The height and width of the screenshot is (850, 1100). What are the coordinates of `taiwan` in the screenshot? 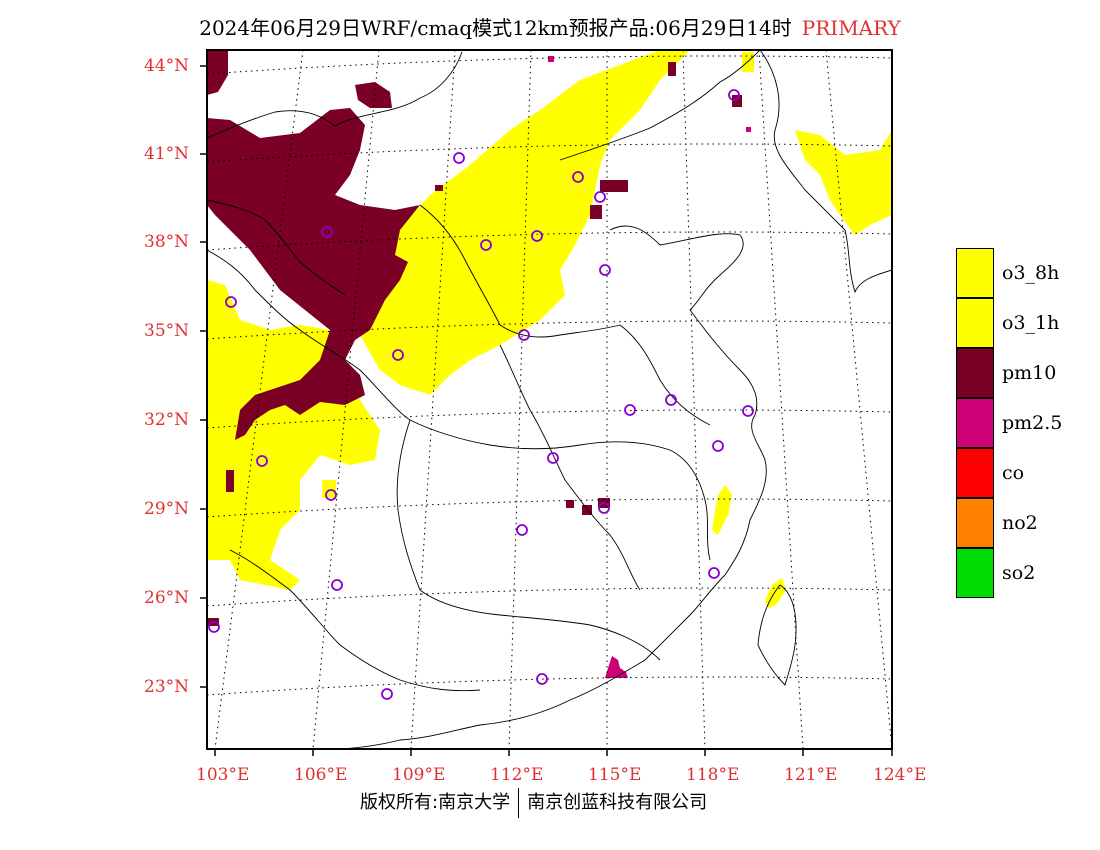 It's located at (777, 635).